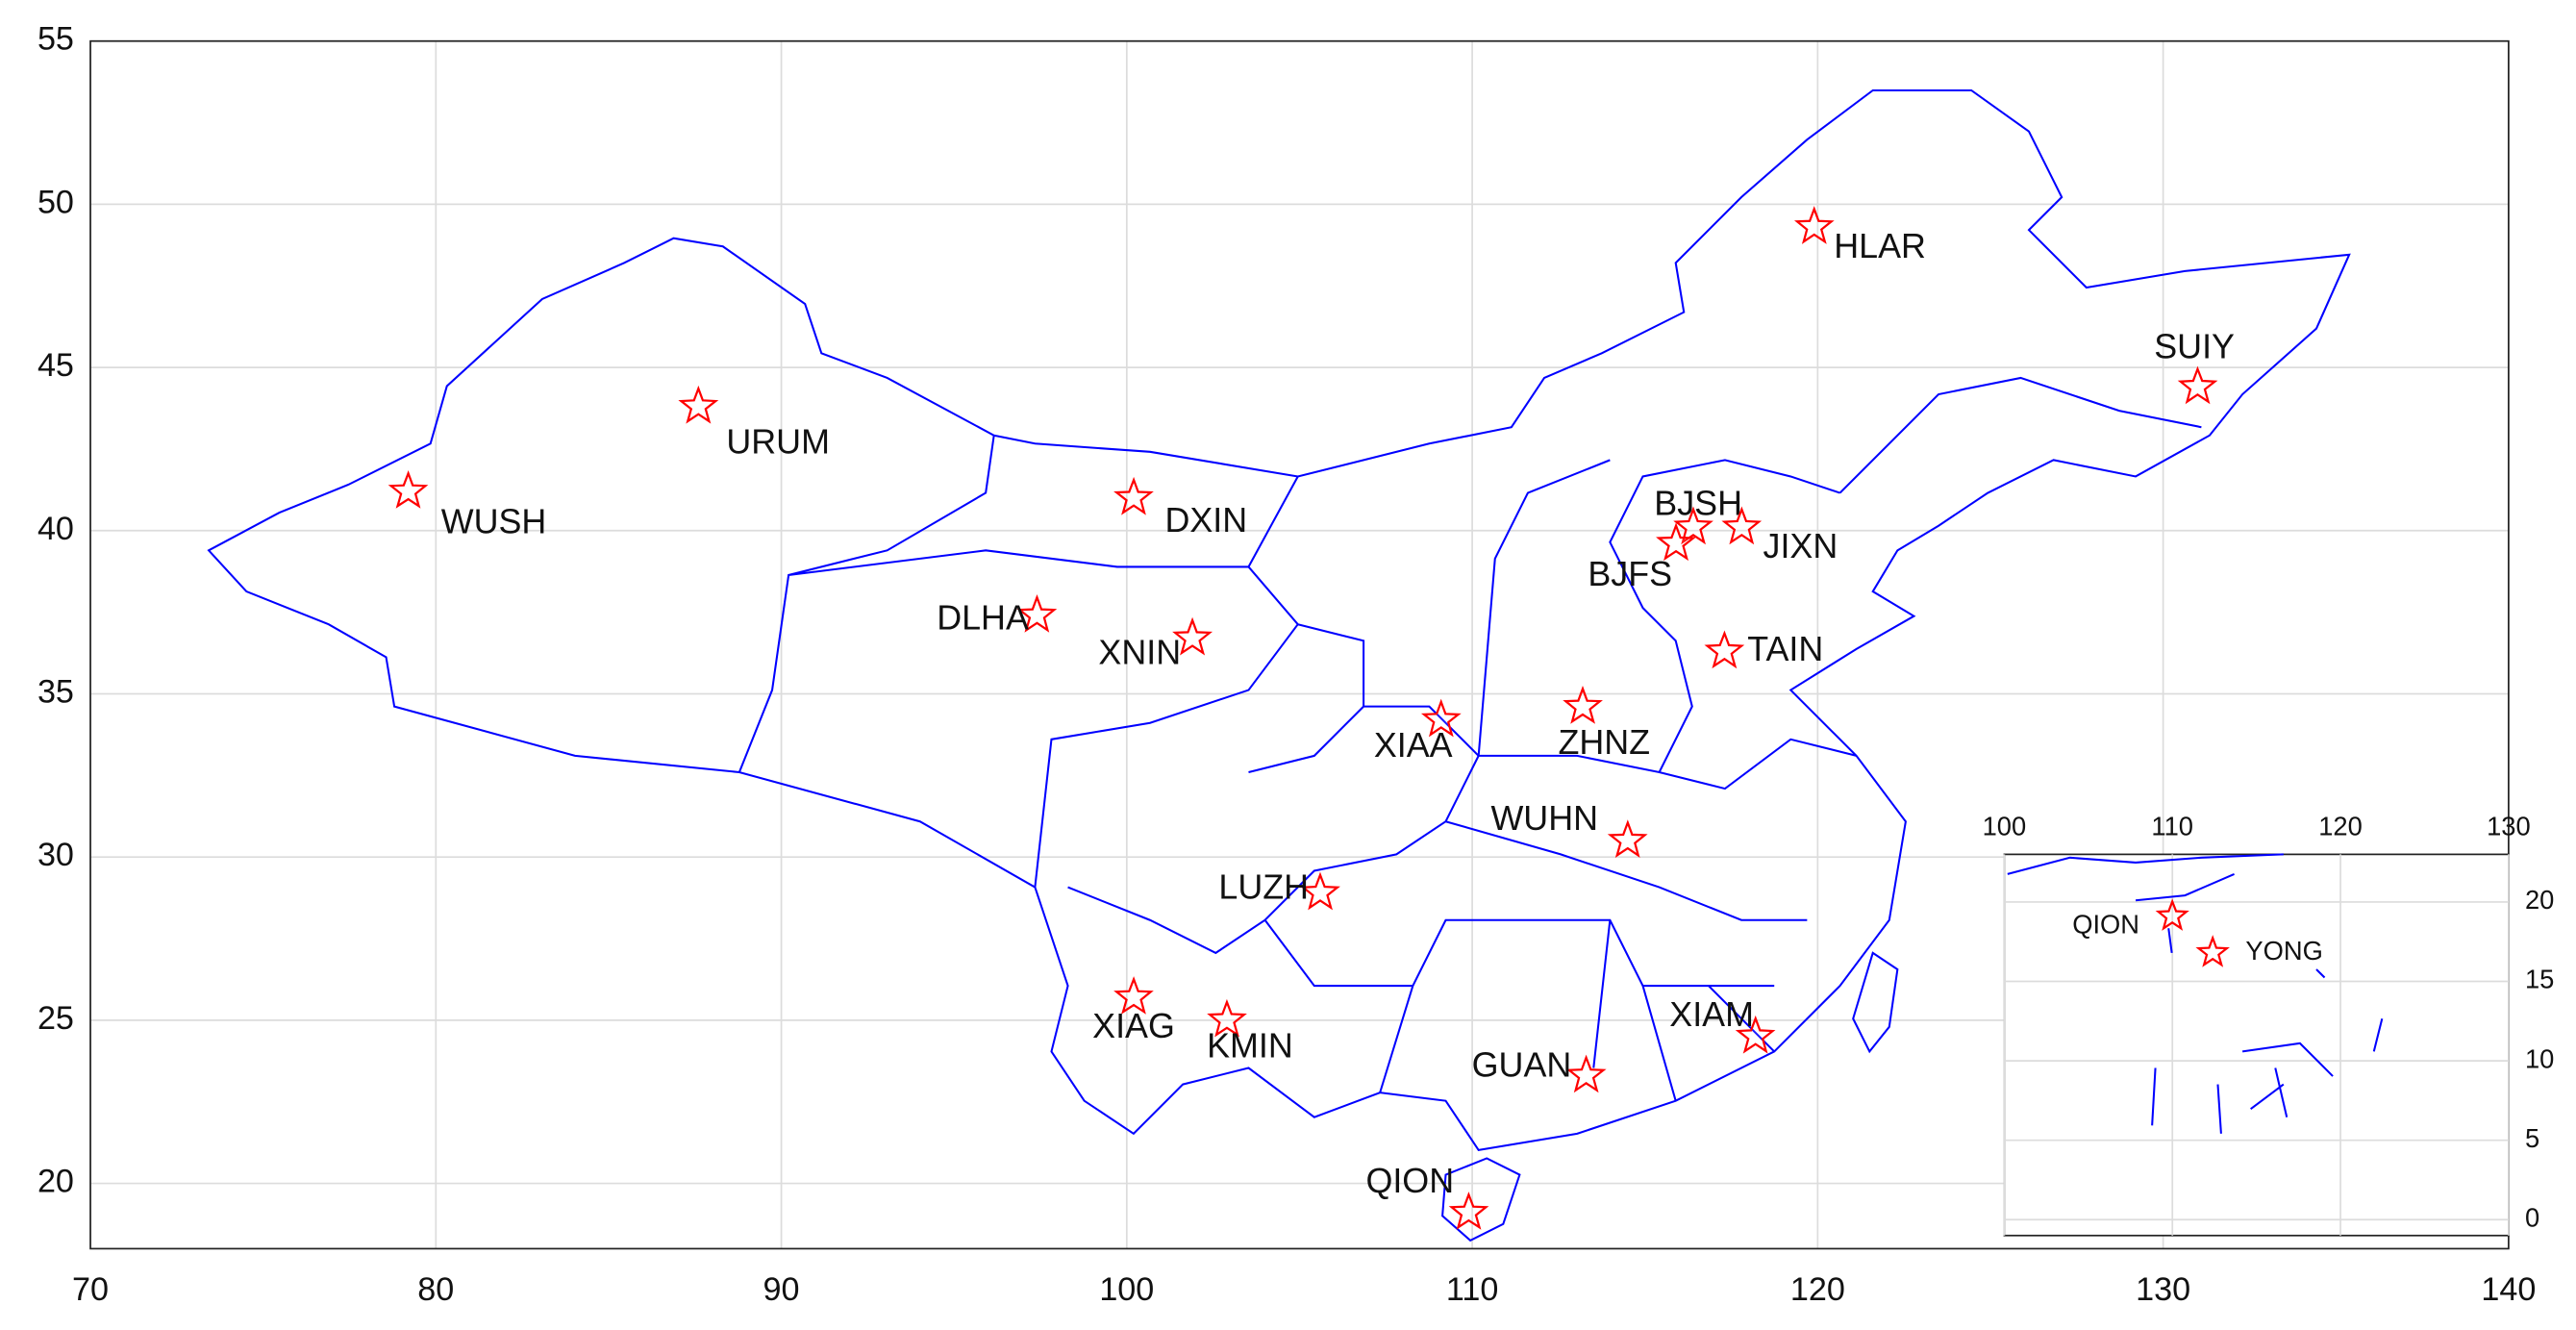 The width and height of the screenshot is (2576, 1330). I want to click on hainan, so click(1481, 1200).